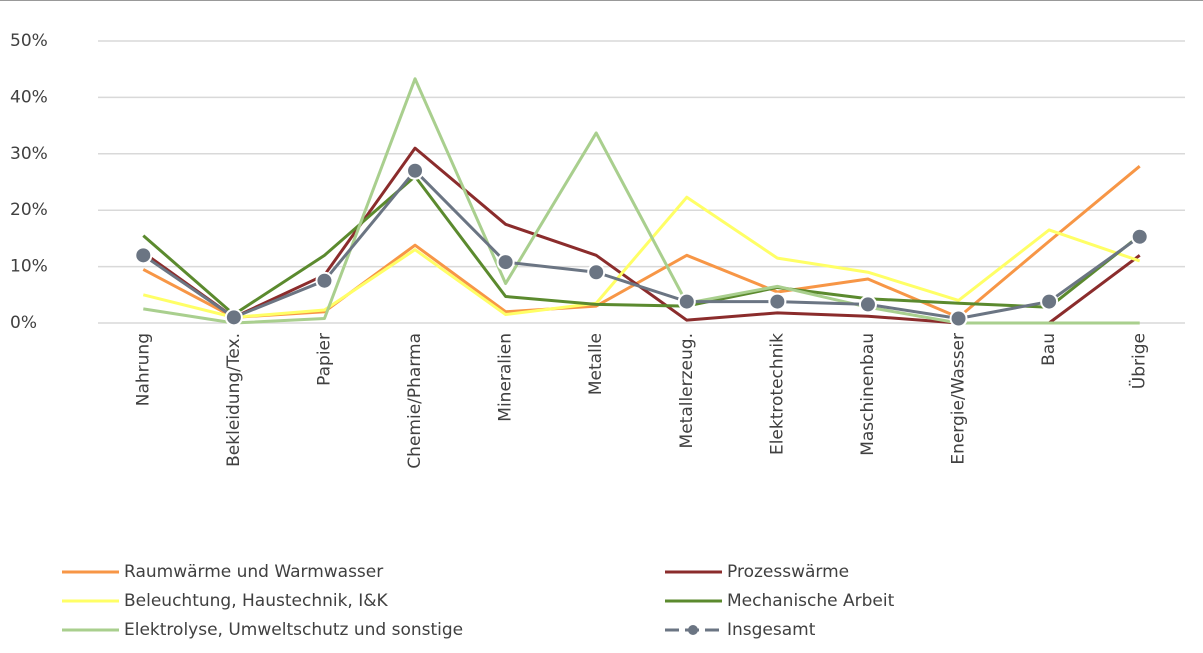 The width and height of the screenshot is (1203, 653). Describe the element at coordinates (771, 630) in the screenshot. I see `legend-label: Insgesamt` at that location.